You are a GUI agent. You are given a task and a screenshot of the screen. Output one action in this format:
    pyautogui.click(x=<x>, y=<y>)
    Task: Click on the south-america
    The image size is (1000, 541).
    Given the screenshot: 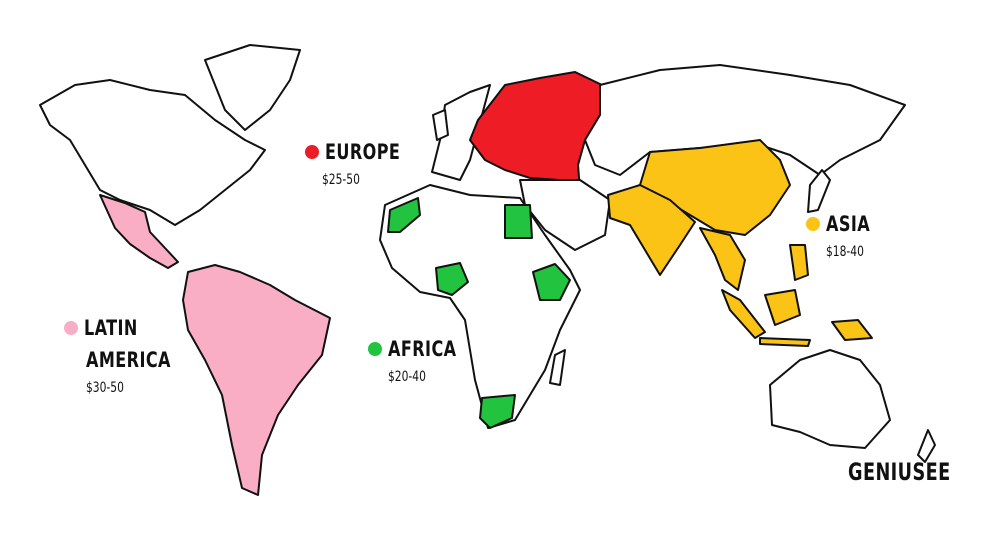 What is the action you would take?
    pyautogui.click(x=256, y=380)
    